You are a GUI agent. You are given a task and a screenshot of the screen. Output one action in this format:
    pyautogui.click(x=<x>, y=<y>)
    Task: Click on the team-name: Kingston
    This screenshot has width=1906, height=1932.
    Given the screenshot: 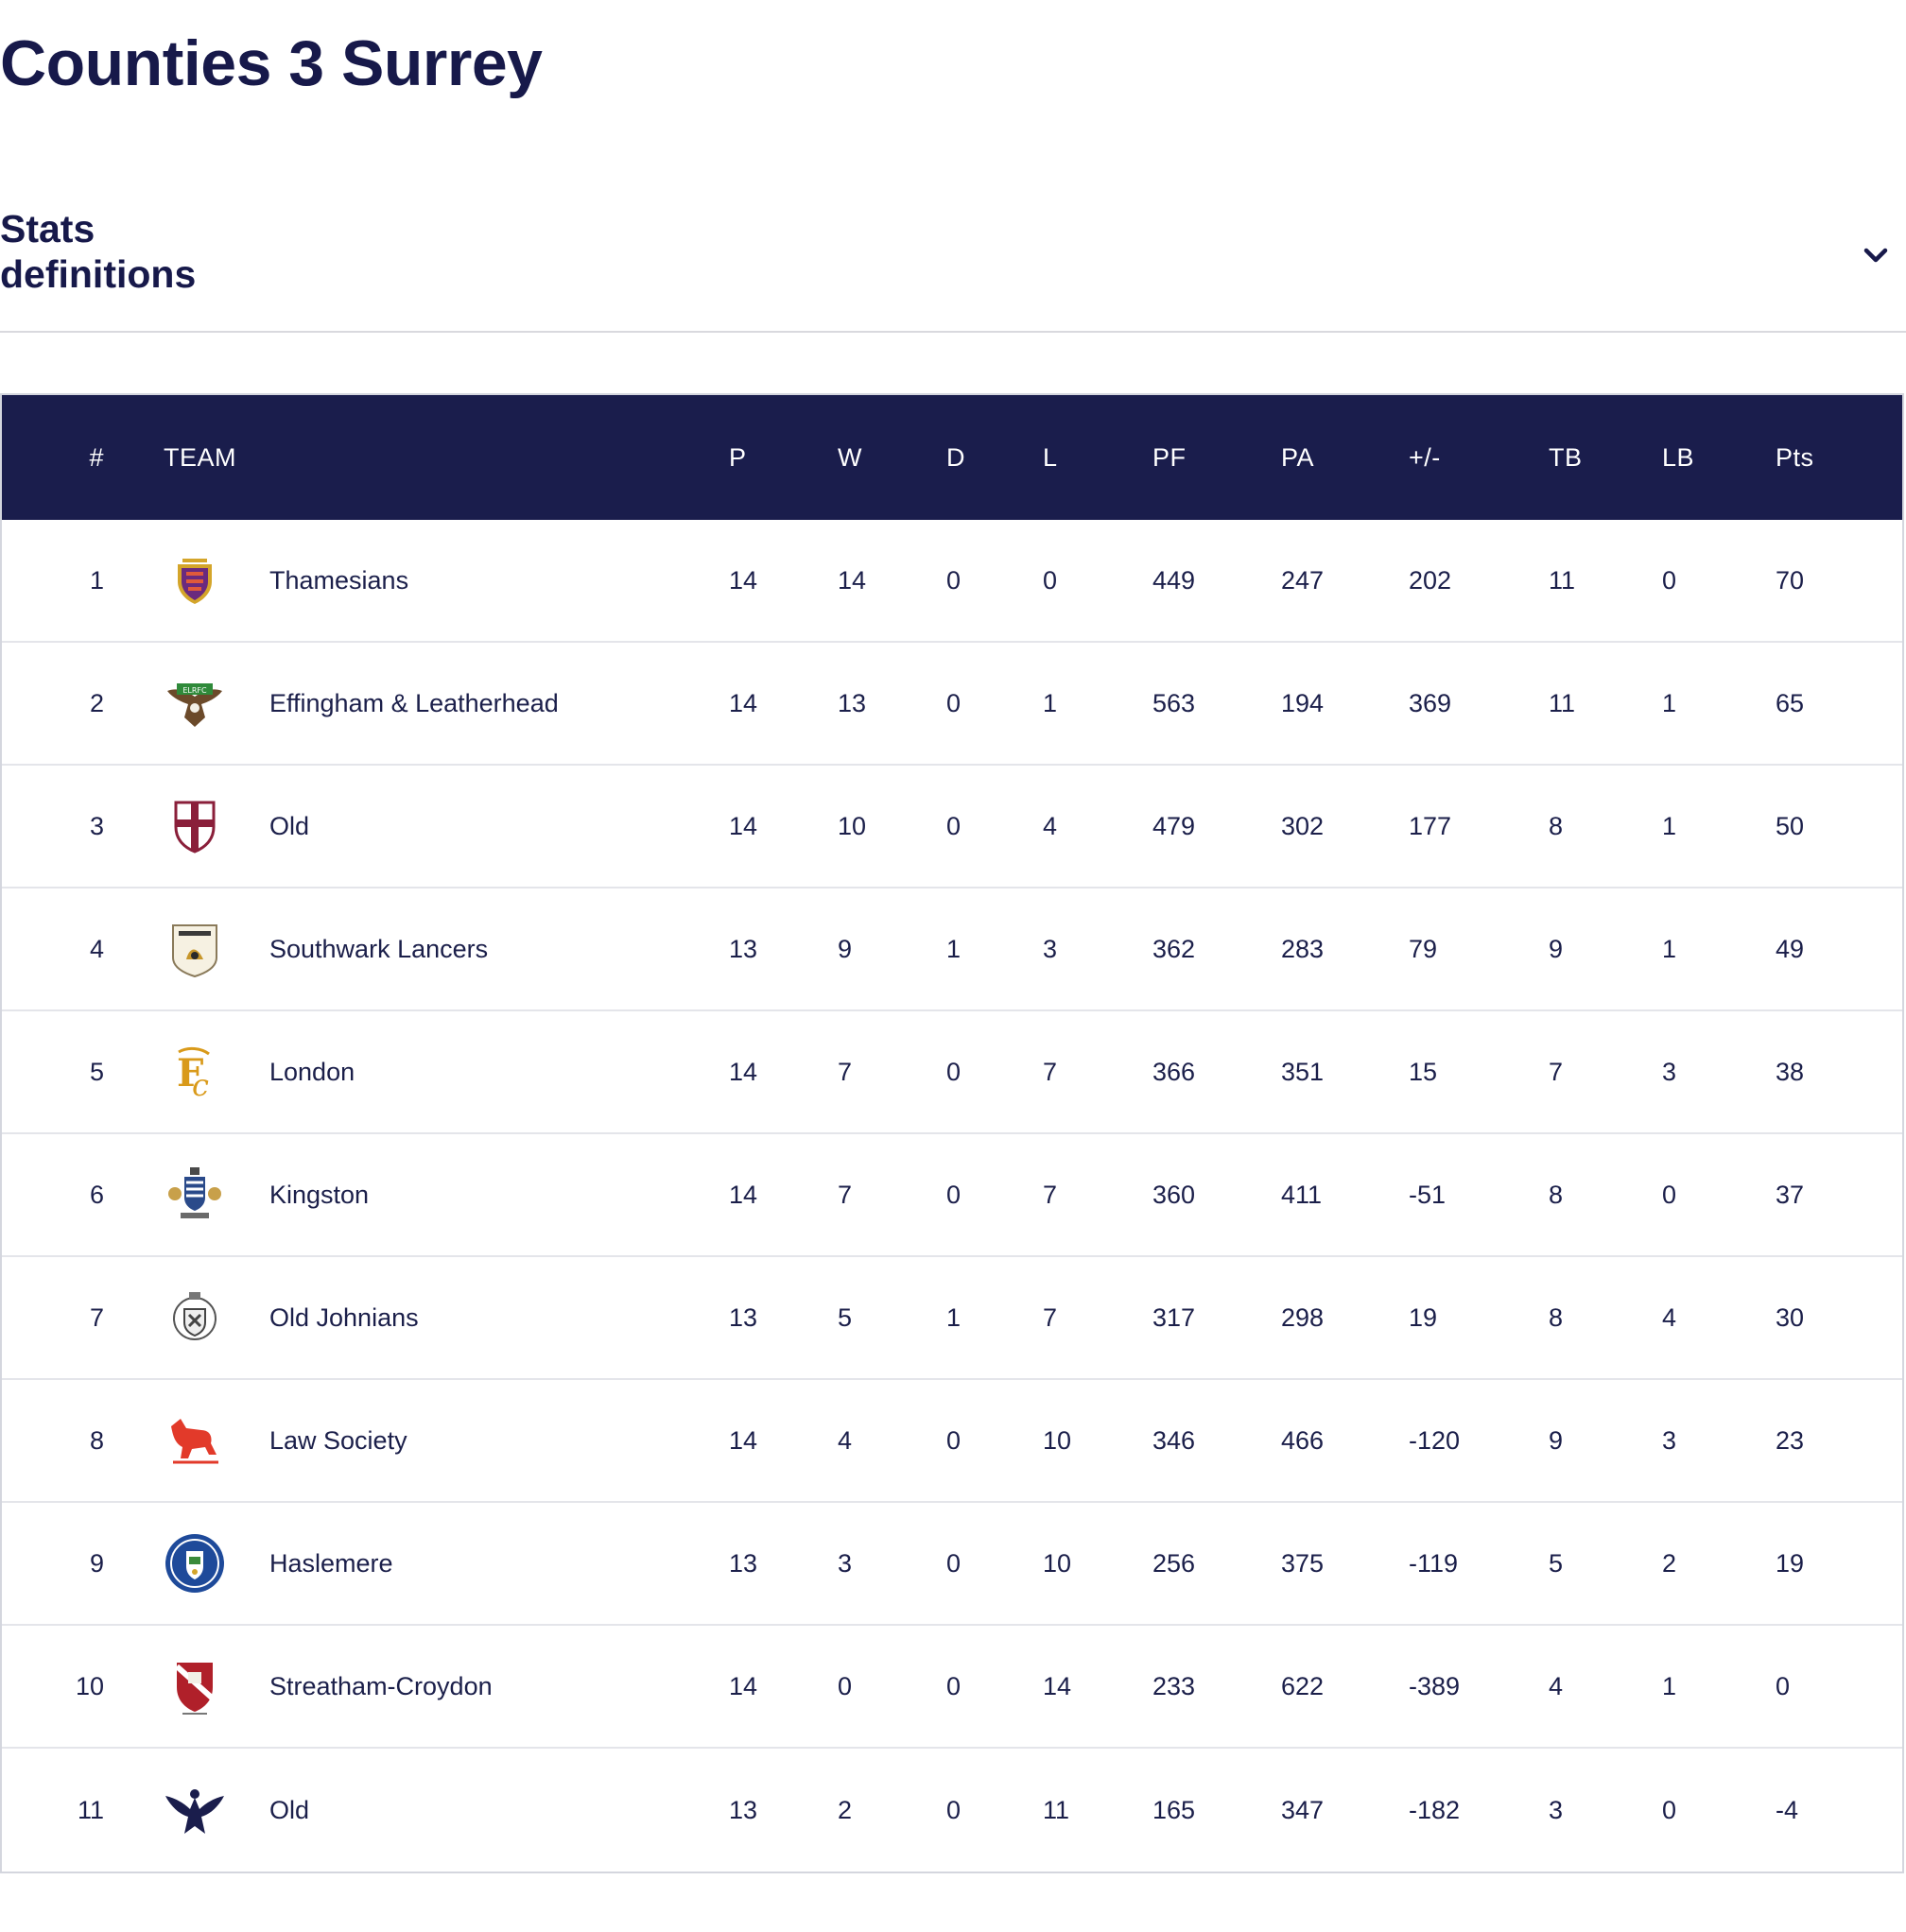 What is the action you would take?
    pyautogui.click(x=319, y=1194)
    